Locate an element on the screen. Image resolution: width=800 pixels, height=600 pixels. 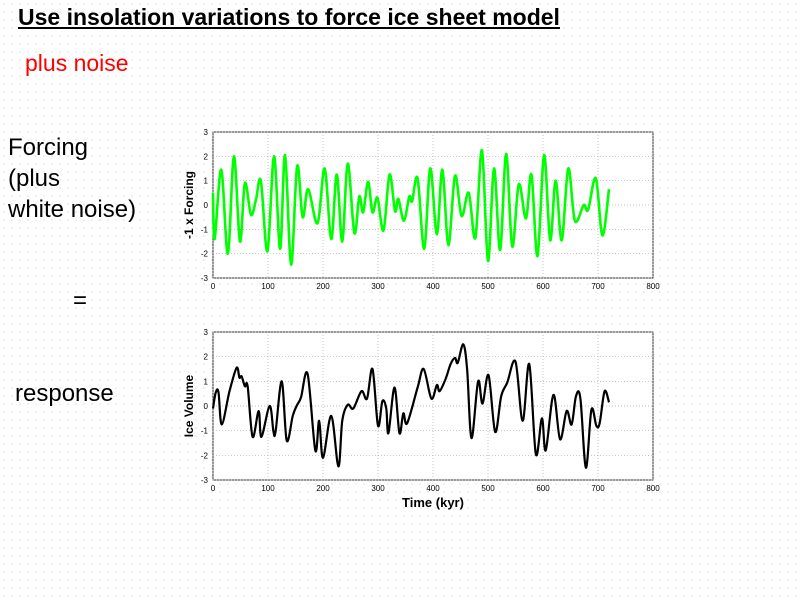
slide-subtitle: plus noise is located at coordinates (77, 63).